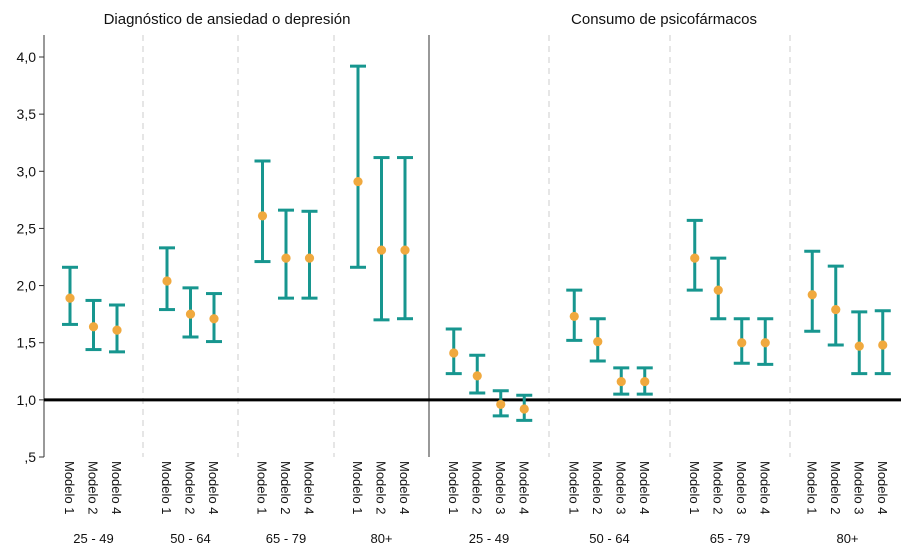 Image resolution: width=901 pixels, height=549 pixels. I want to click on group-label: 50 - 64, so click(609, 538).